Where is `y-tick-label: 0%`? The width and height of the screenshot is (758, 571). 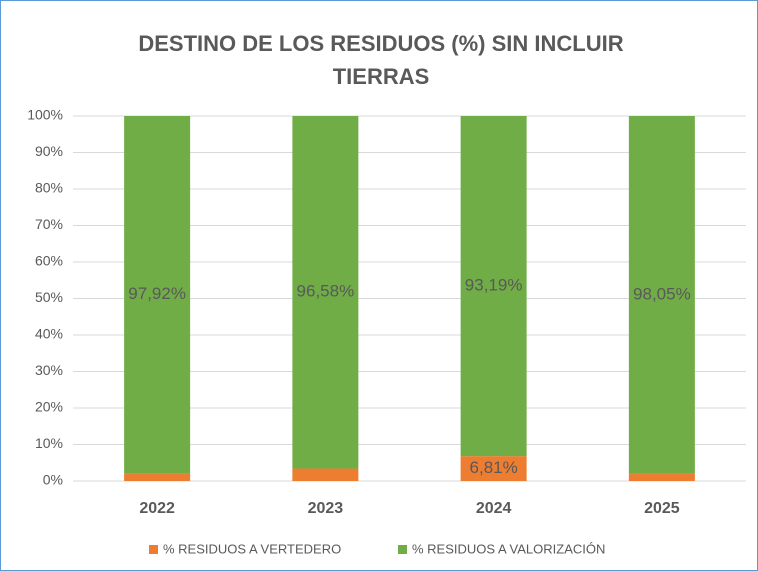
y-tick-label: 0% is located at coordinates (53, 480).